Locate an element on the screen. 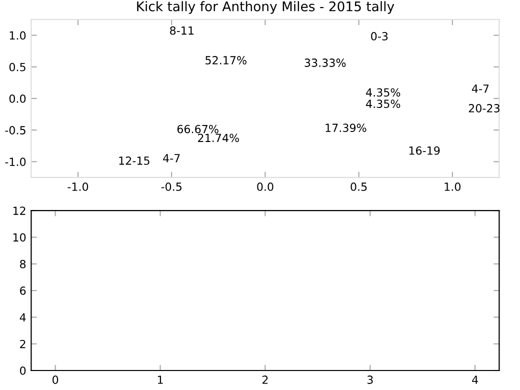 This screenshot has width=520, height=390. x-tick-label: 3 is located at coordinates (370, 380).